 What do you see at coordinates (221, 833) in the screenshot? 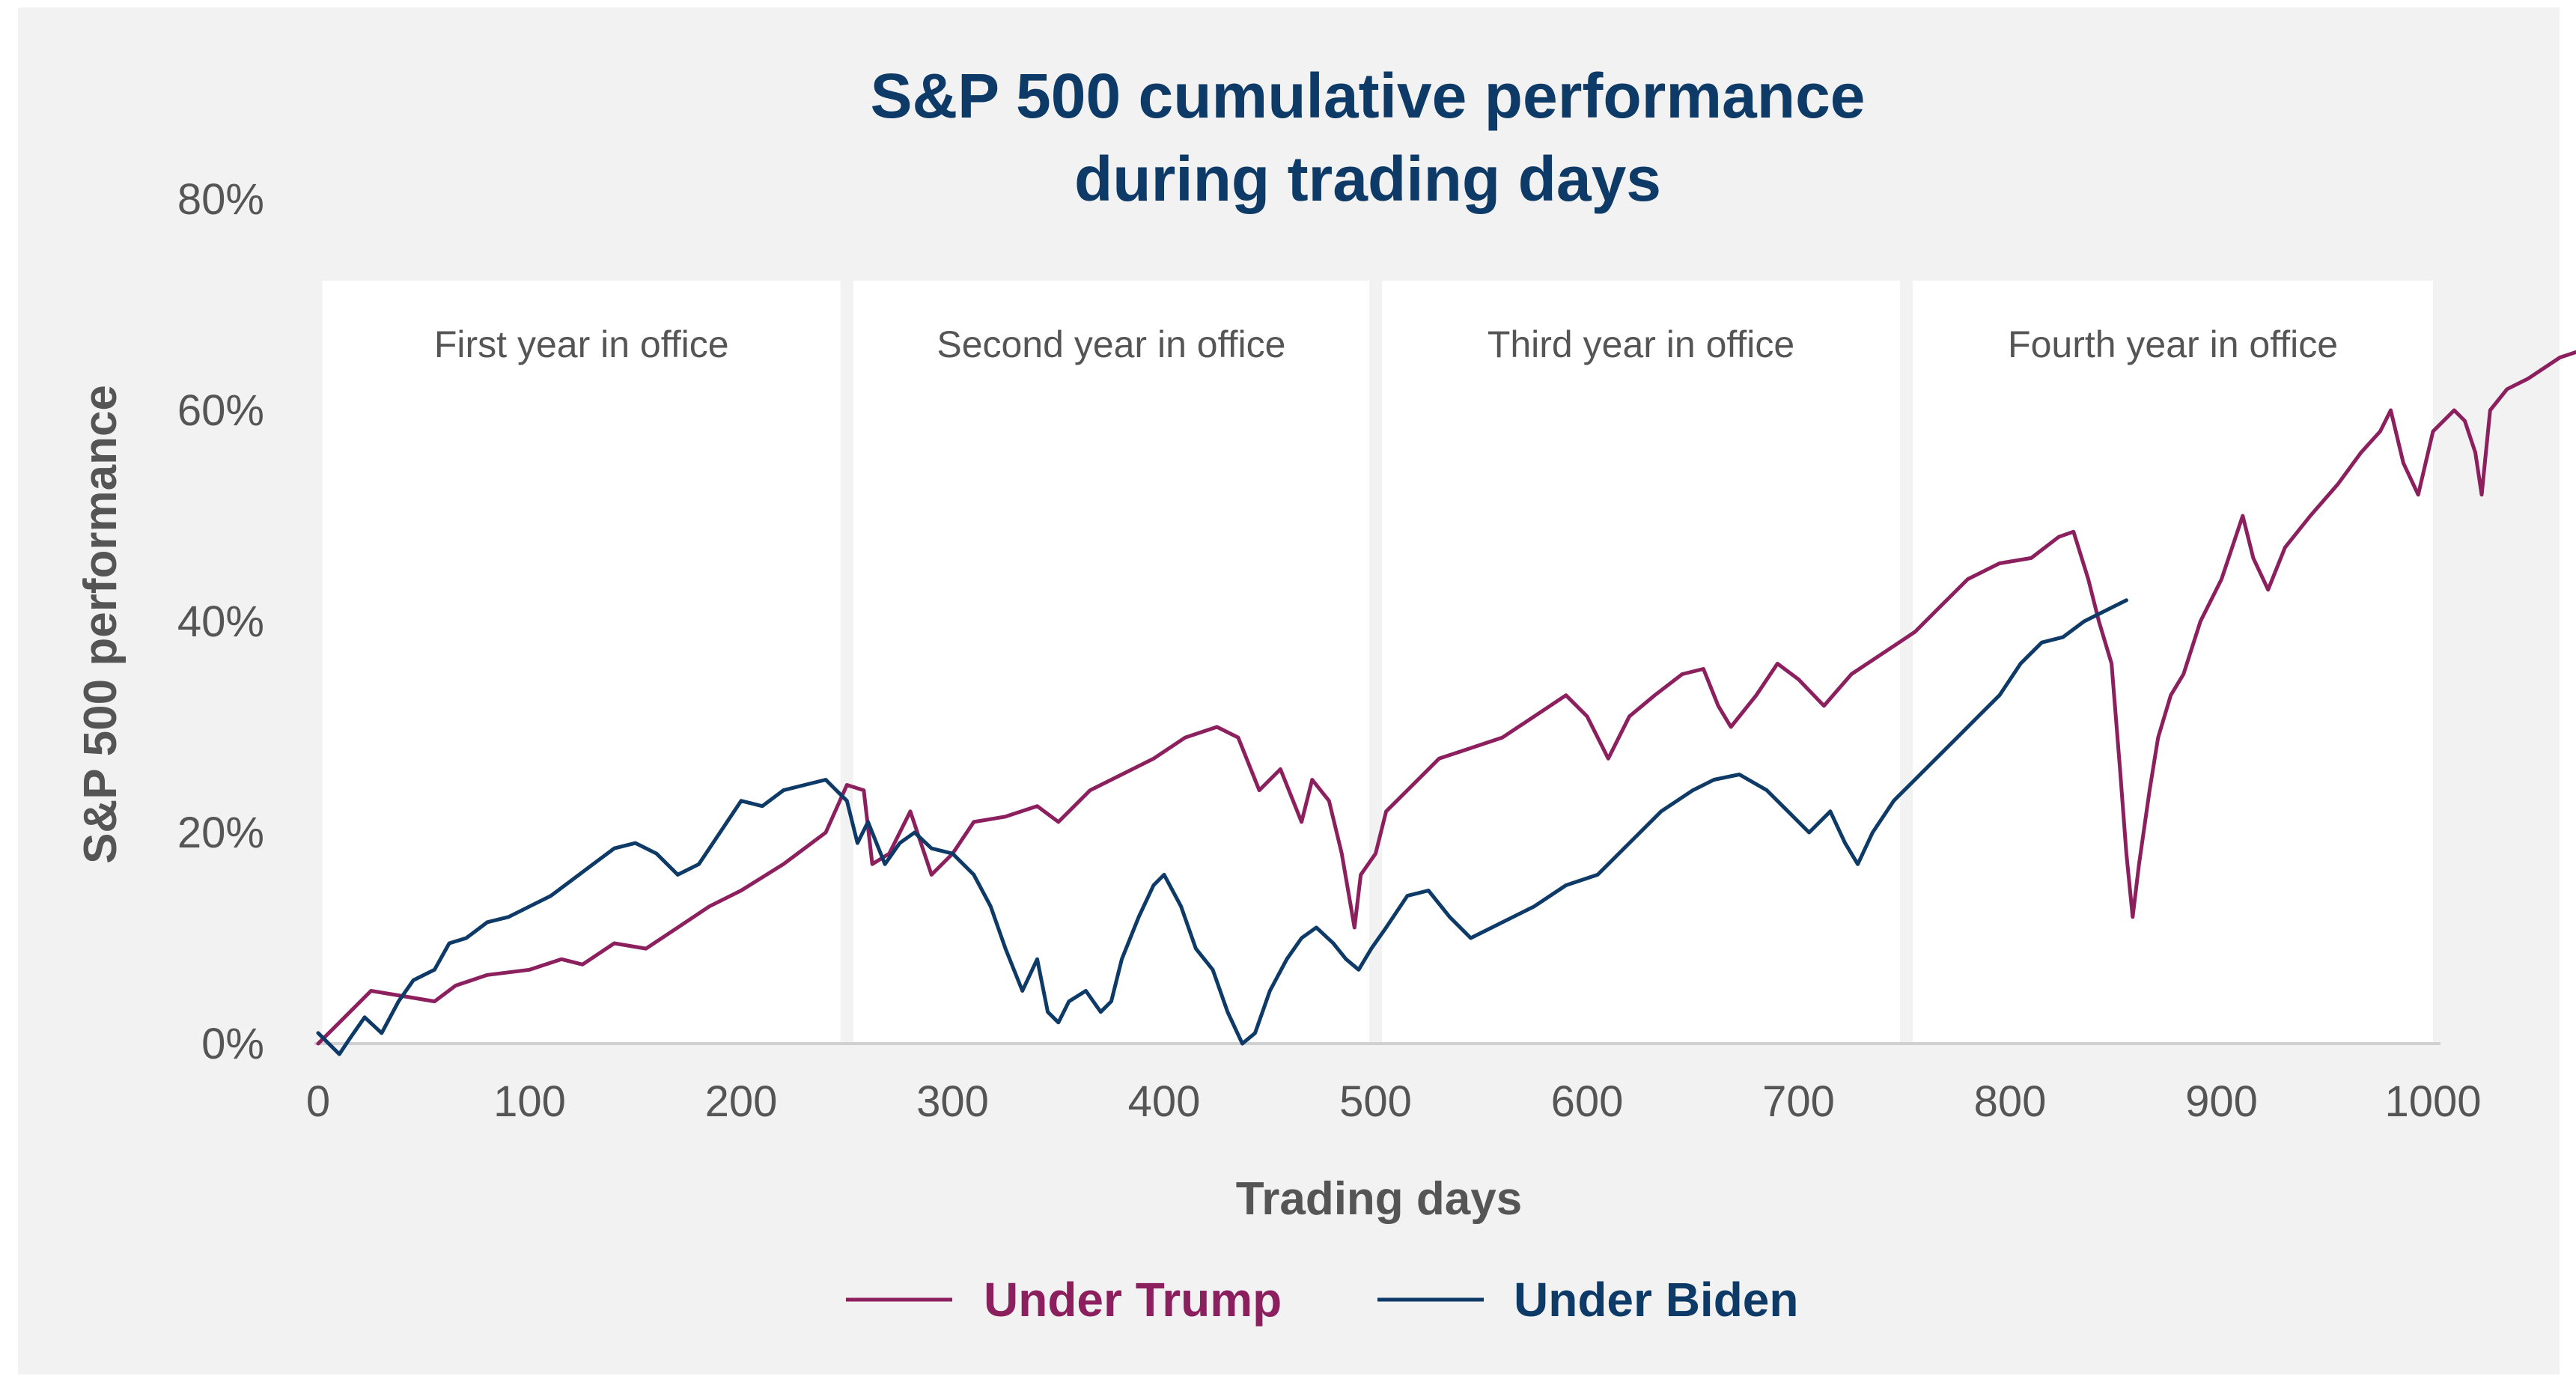
I see `y-tick-label: 20%` at bounding box center [221, 833].